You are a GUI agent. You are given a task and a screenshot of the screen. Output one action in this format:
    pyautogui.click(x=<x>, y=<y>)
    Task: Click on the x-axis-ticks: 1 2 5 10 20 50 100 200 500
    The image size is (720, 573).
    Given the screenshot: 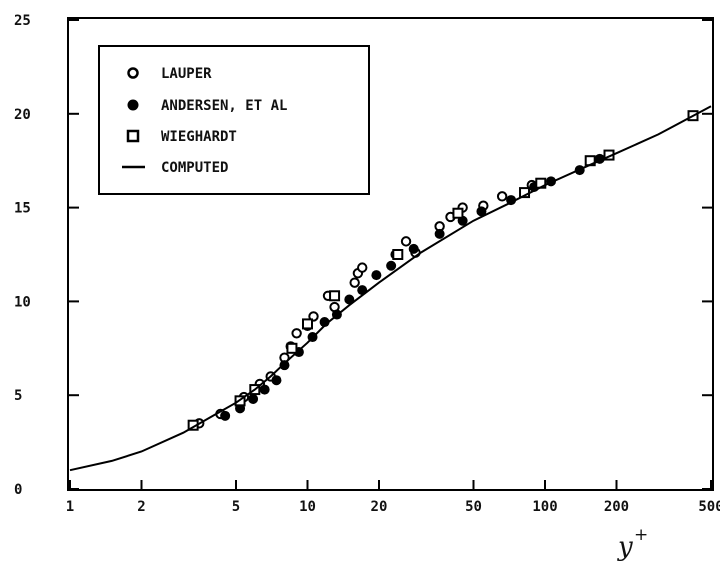 What is the action you would take?
    pyautogui.click(x=393, y=497)
    